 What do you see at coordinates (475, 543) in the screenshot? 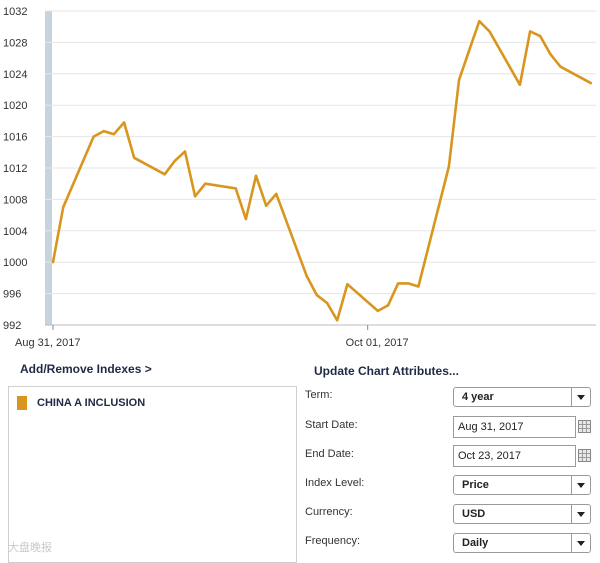
I see `frequency-value: Daily` at bounding box center [475, 543].